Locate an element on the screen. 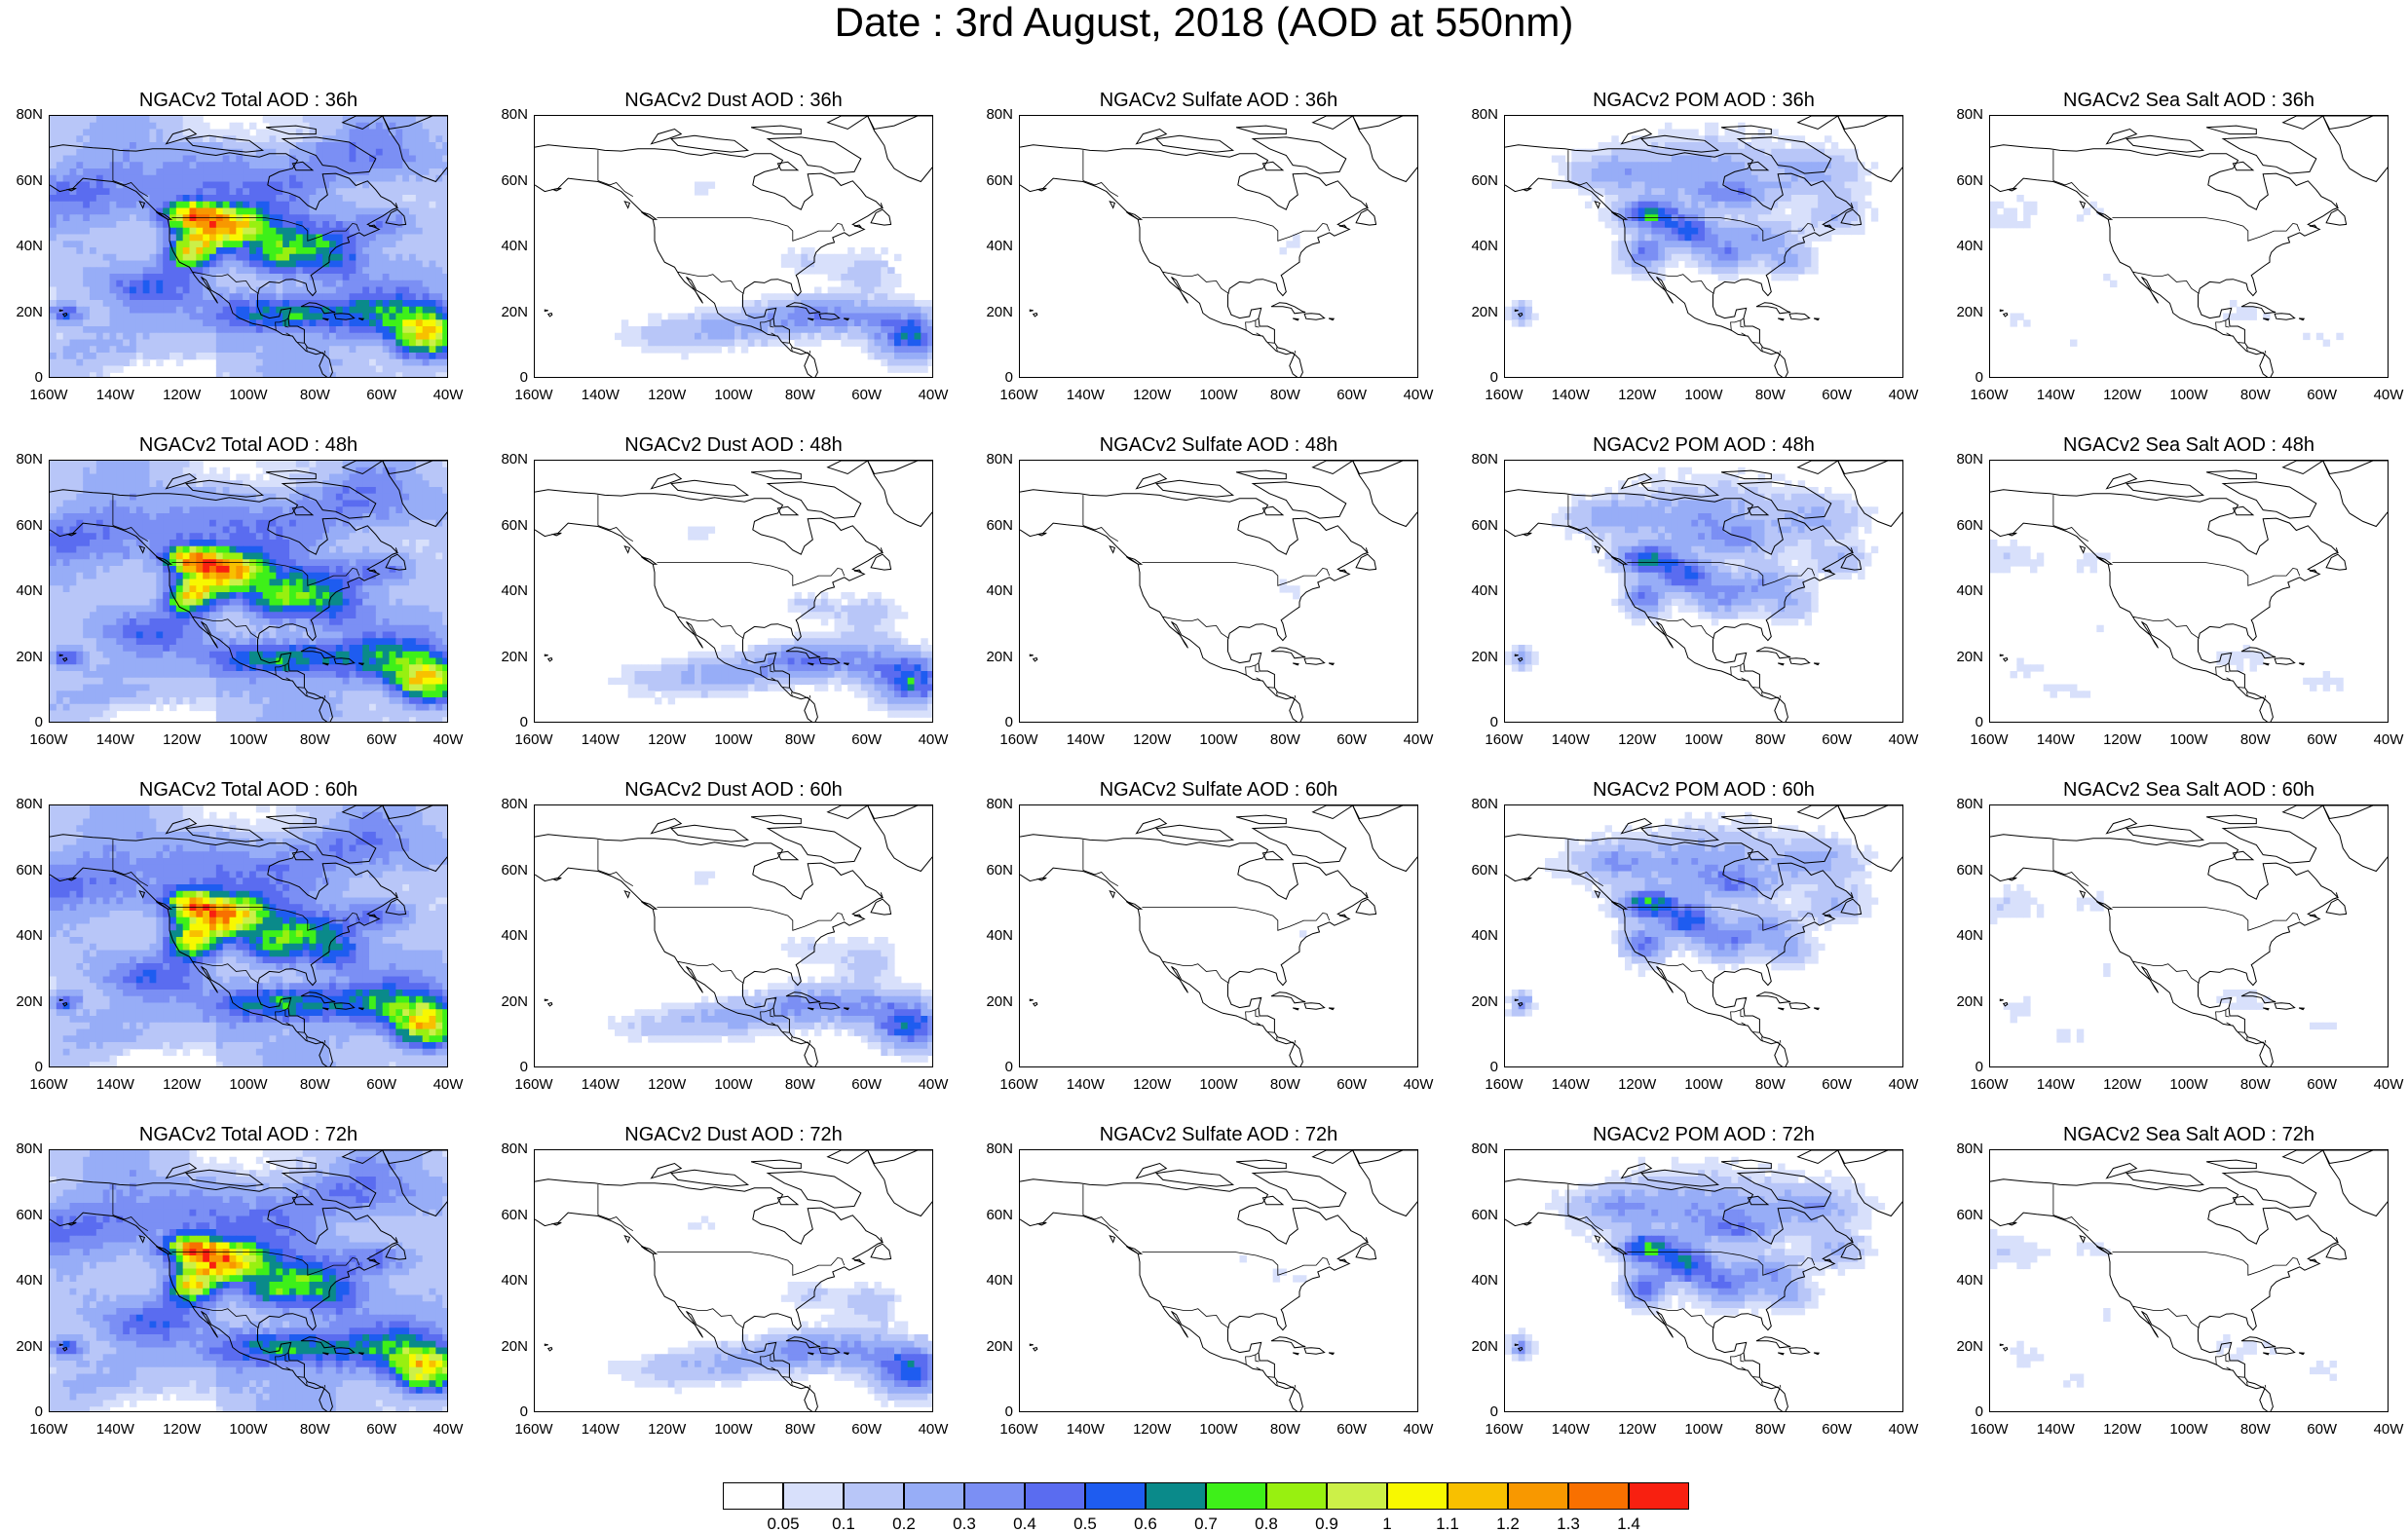  longitude-tick-label: 160W is located at coordinates (1019, 395).